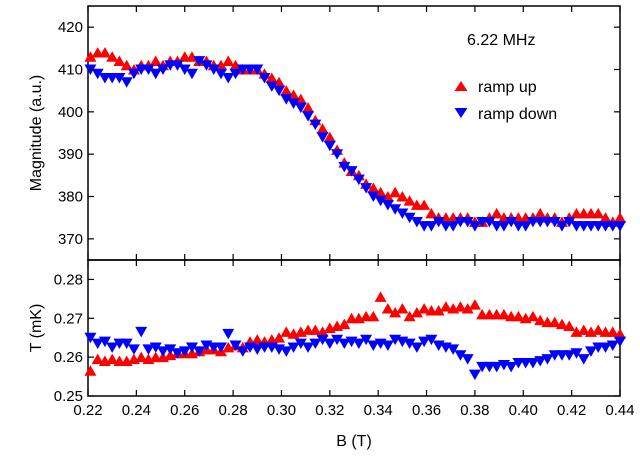  I want to click on x-tick-label: 0.42, so click(571, 410).